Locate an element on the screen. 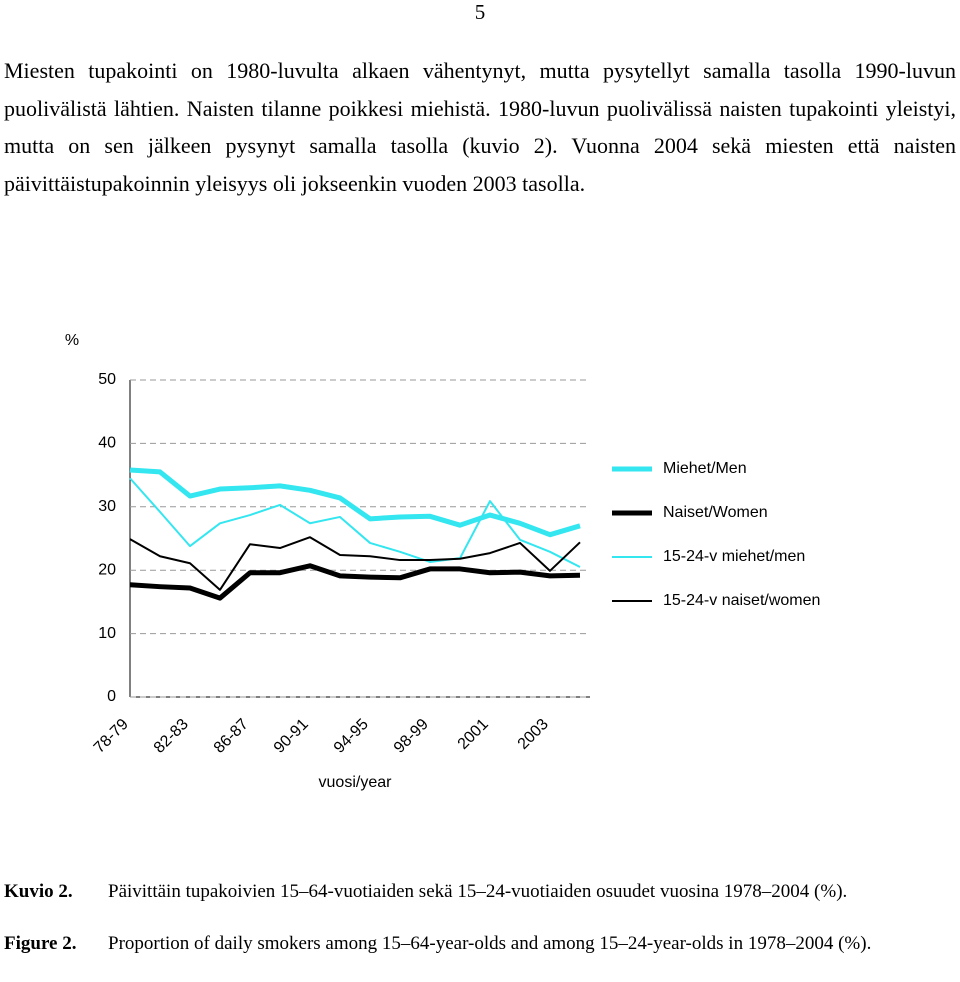  x-tick-label: 98-99 is located at coordinates (411, 736).